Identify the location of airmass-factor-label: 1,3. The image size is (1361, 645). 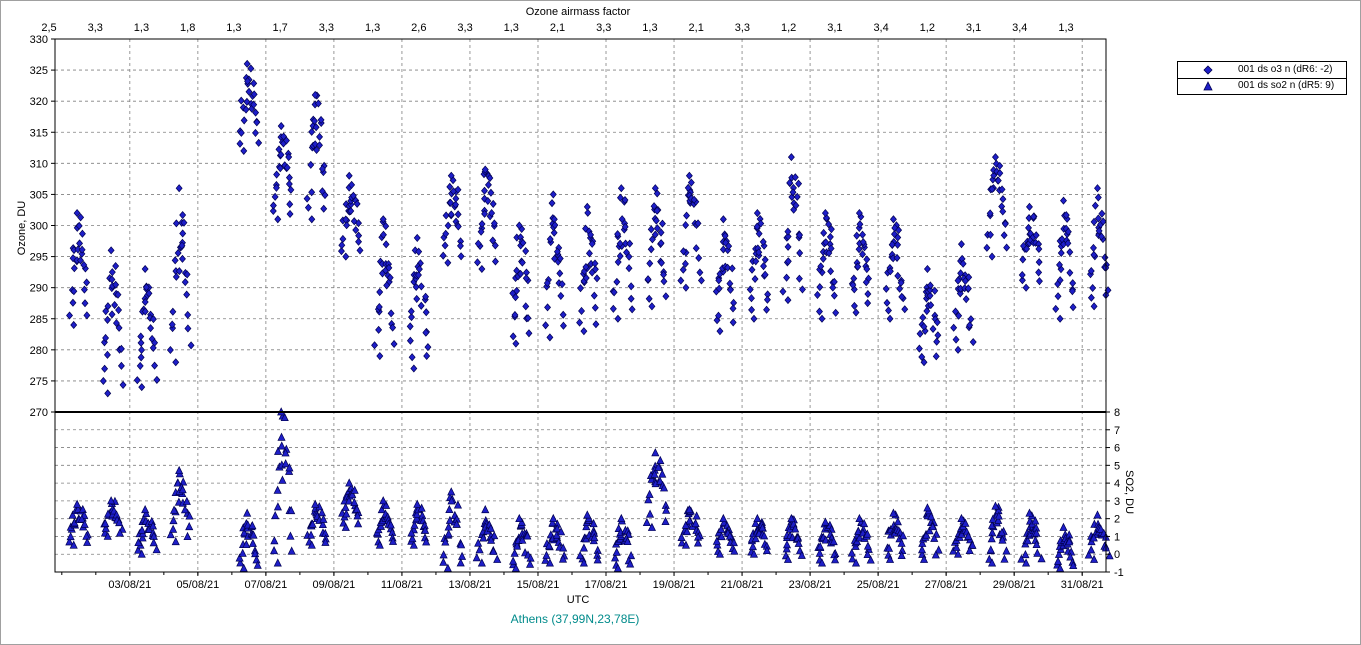
(649, 28).